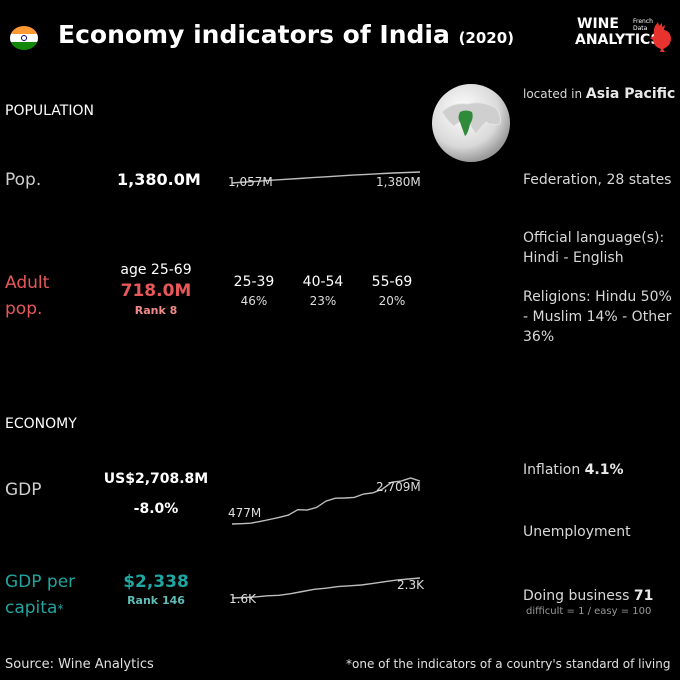 The height and width of the screenshot is (680, 680). What do you see at coordinates (60, 609) in the screenshot?
I see `gdp-pc-asterisk: *` at bounding box center [60, 609].